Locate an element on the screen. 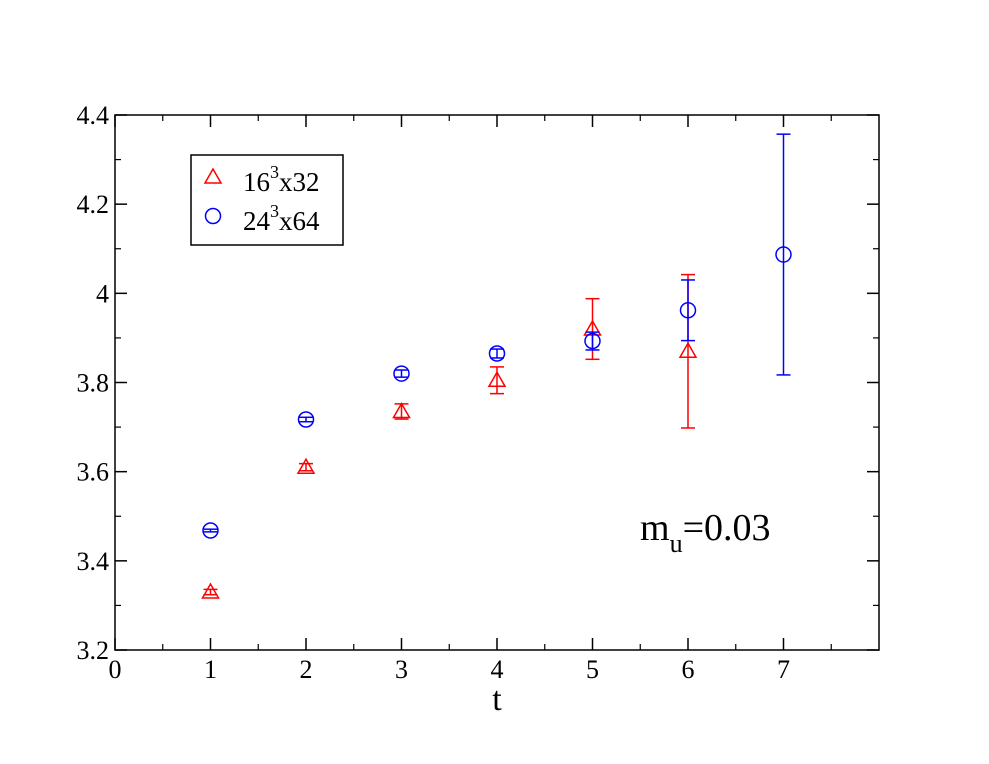 The width and height of the screenshot is (989, 764). x-tick-label: 7 is located at coordinates (783, 669).